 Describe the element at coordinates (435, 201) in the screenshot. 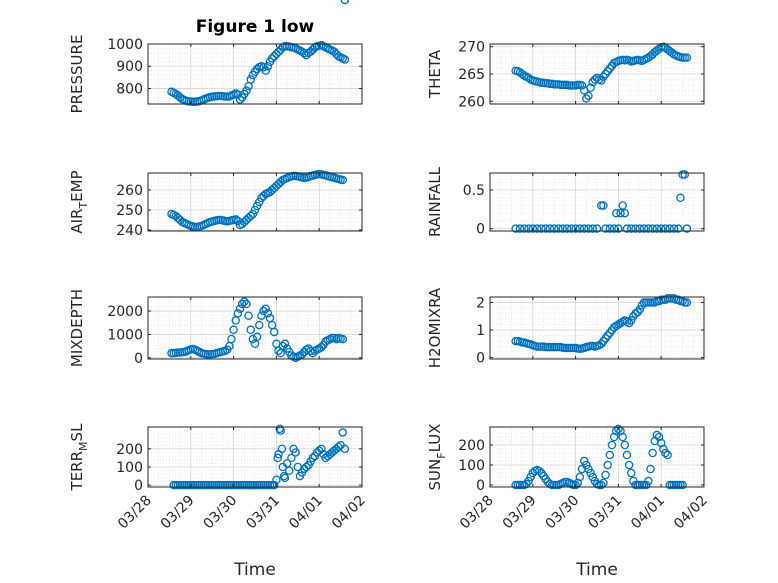

I see `y-axis-label: RAINFALL` at that location.